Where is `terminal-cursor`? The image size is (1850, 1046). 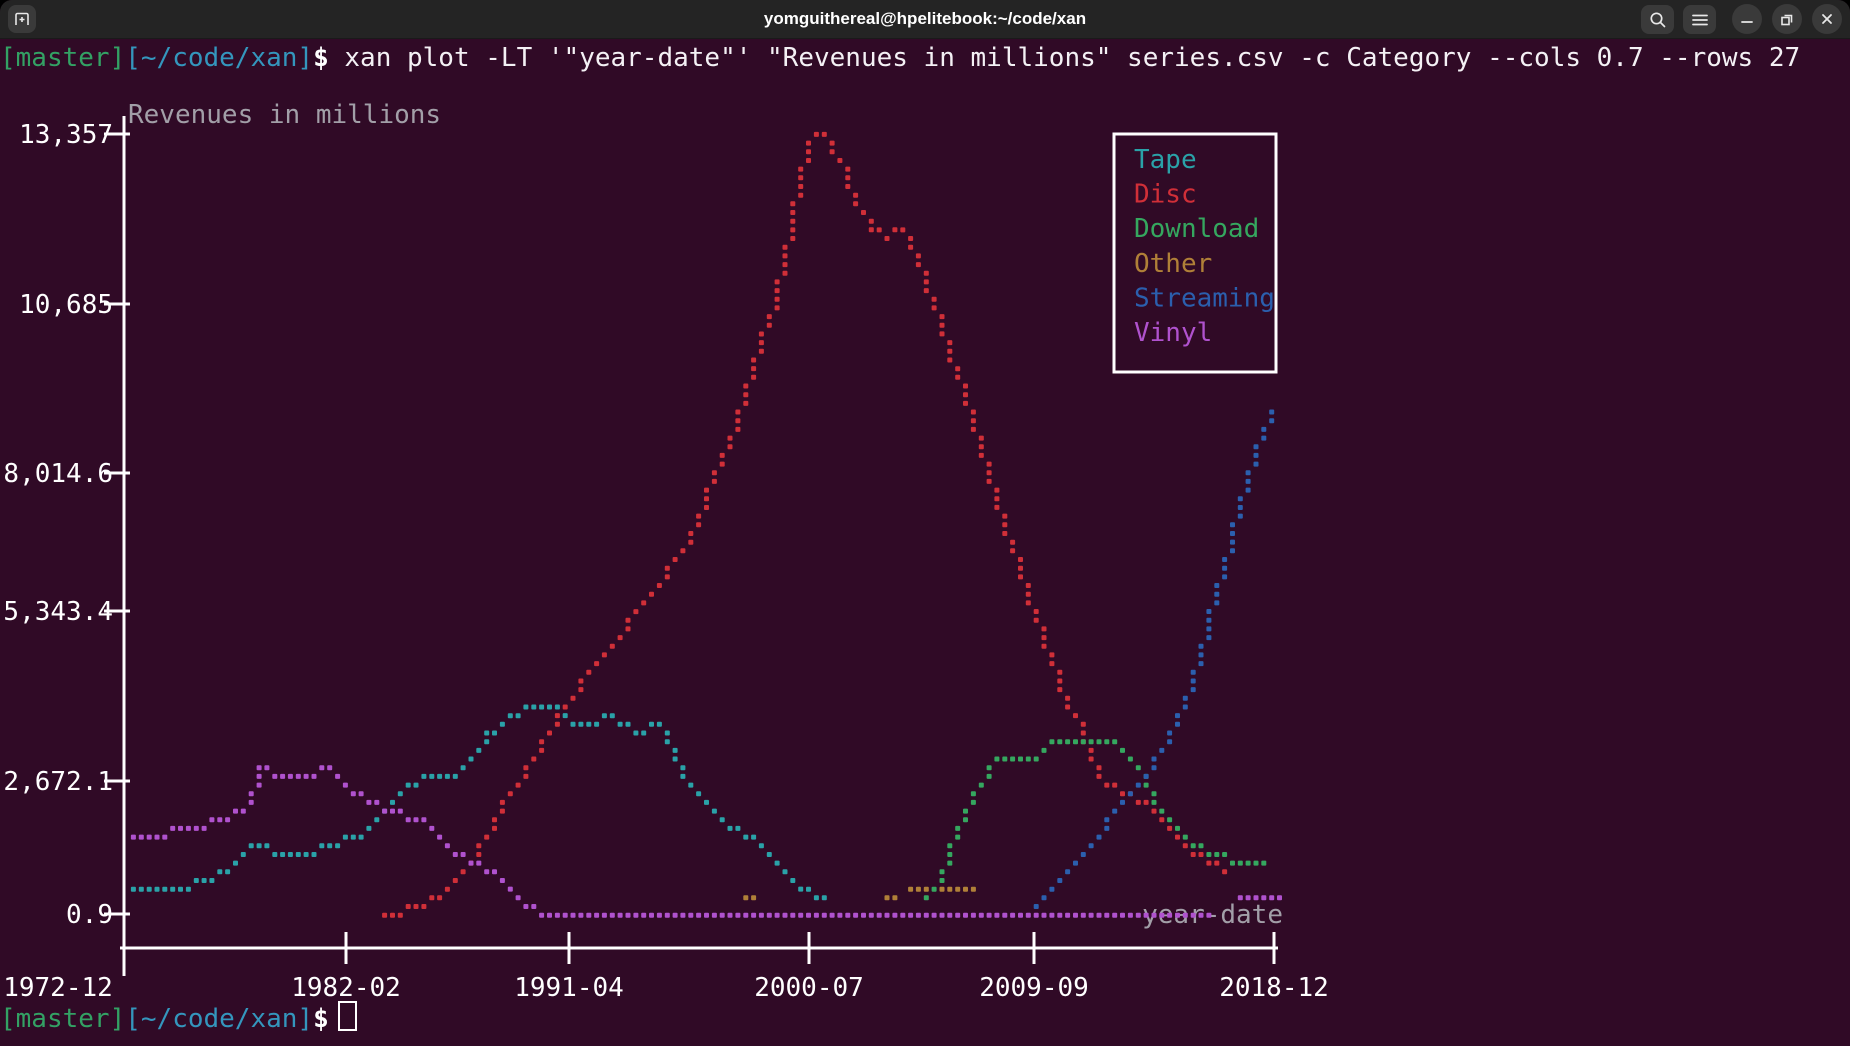
terminal-cursor is located at coordinates (347, 1016).